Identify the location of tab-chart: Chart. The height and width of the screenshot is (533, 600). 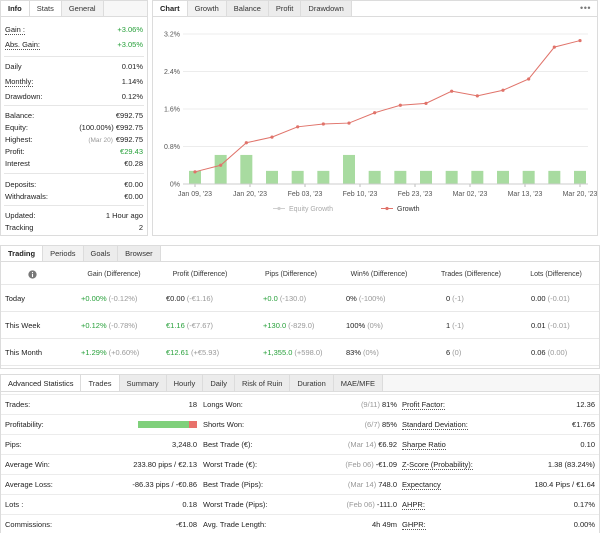
(170, 8).